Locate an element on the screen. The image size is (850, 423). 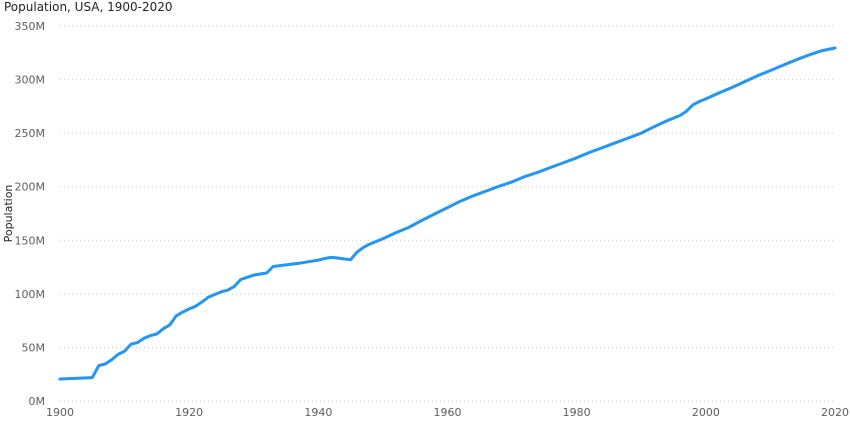
x-axis-ticks: 1900 1920 1940 1960 1980 2000 2020 is located at coordinates (447, 412).